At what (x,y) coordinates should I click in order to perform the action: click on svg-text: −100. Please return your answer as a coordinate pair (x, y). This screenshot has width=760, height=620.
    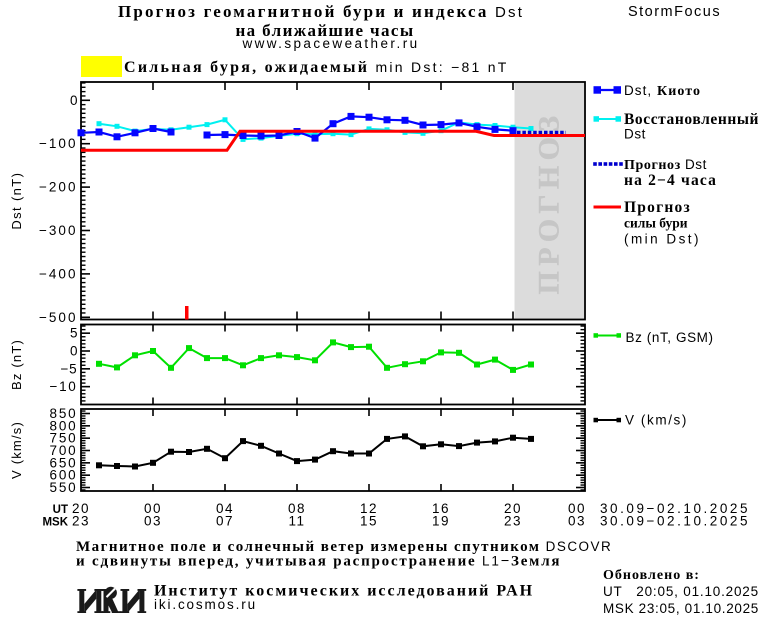
    Looking at the image, I should click on (58, 143).